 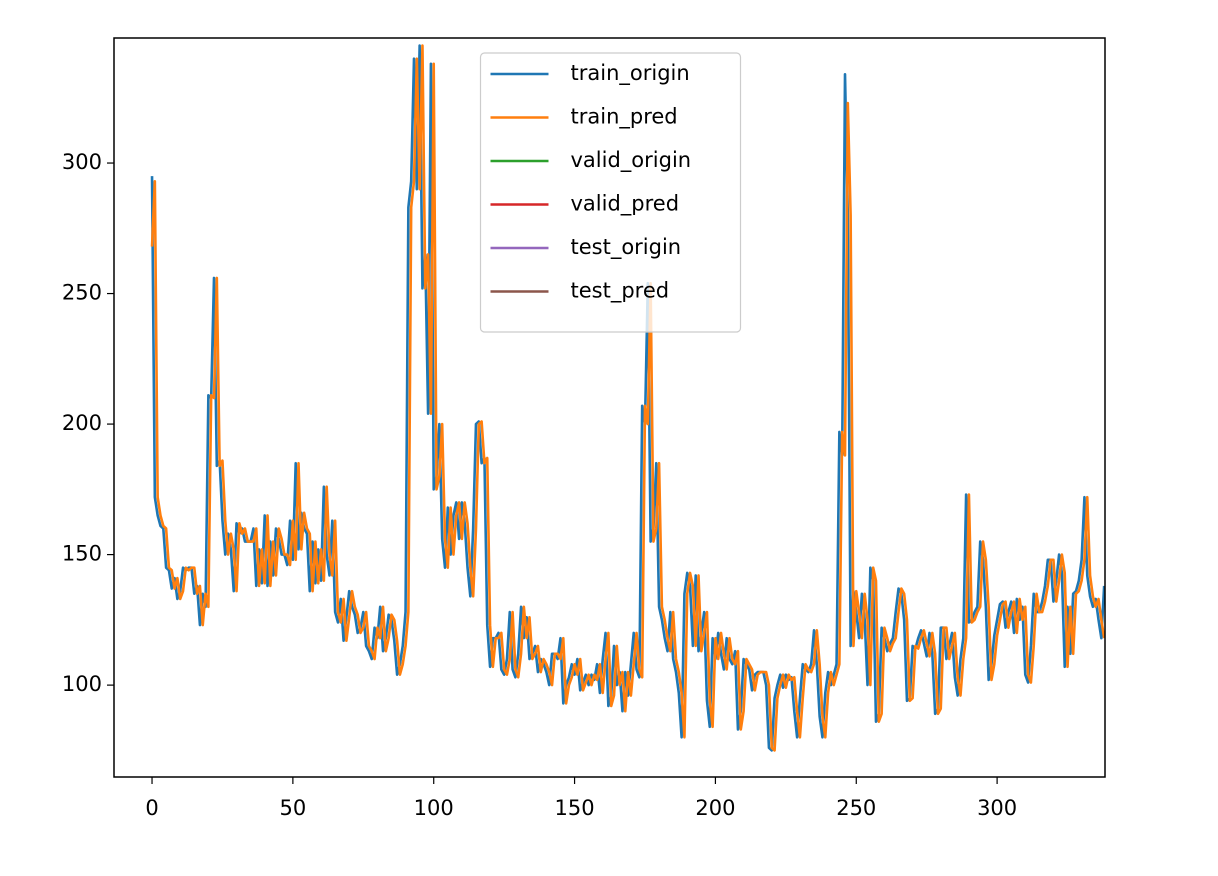 What do you see at coordinates (82, 293) in the screenshot?
I see `y-tick-label: 250` at bounding box center [82, 293].